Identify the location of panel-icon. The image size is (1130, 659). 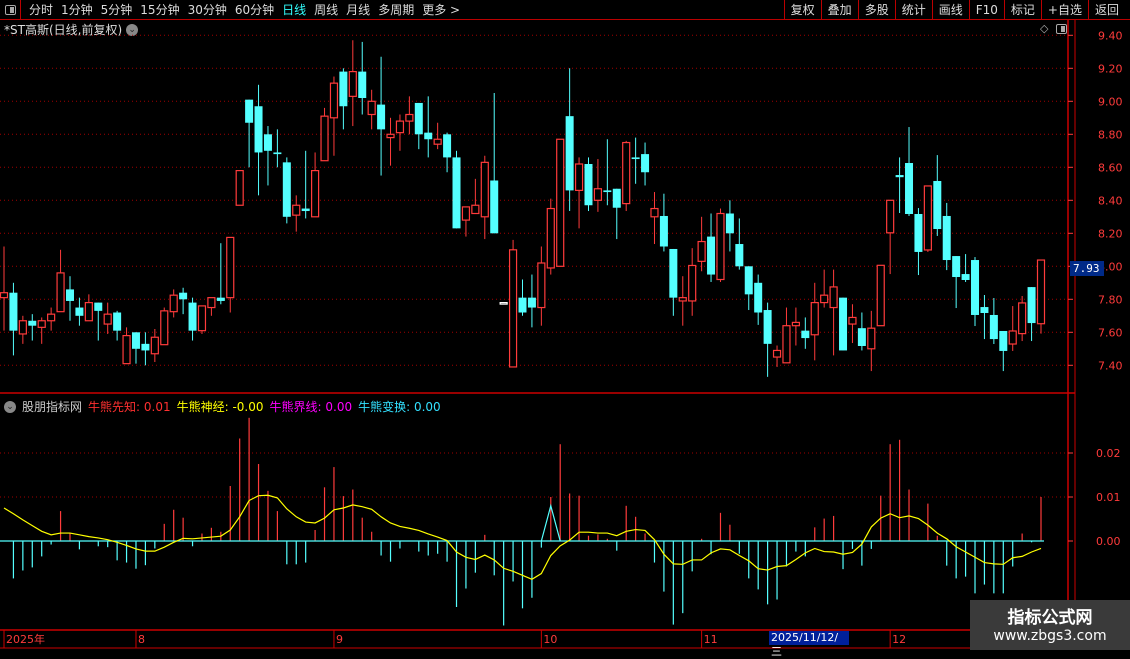
(1062, 28).